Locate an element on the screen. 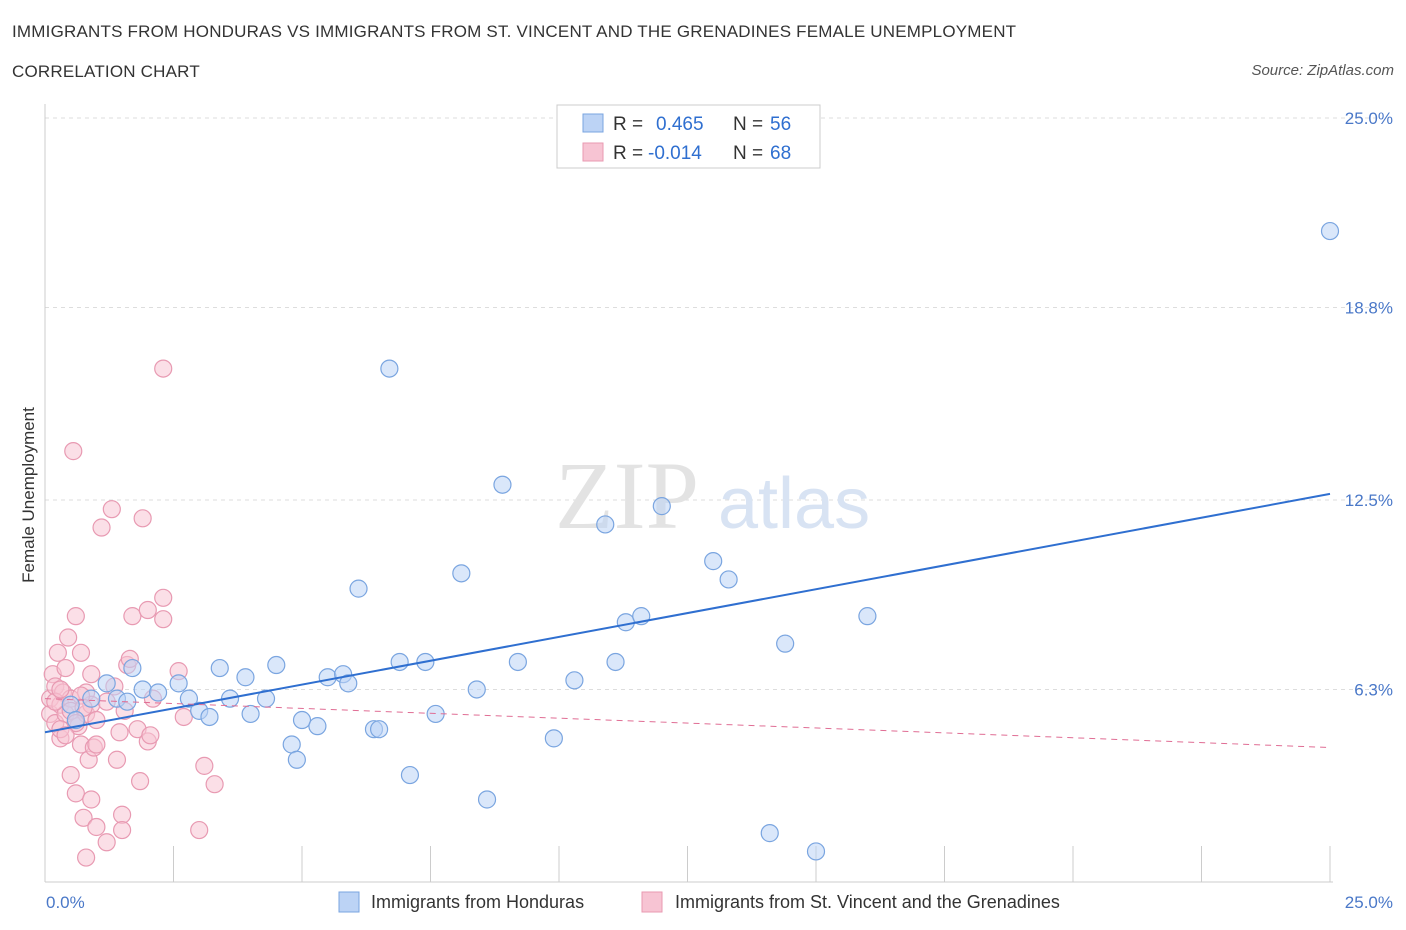  y-tick-labels: 6.3% 12.5% 18.8% 25.0% is located at coordinates (1369, 404).